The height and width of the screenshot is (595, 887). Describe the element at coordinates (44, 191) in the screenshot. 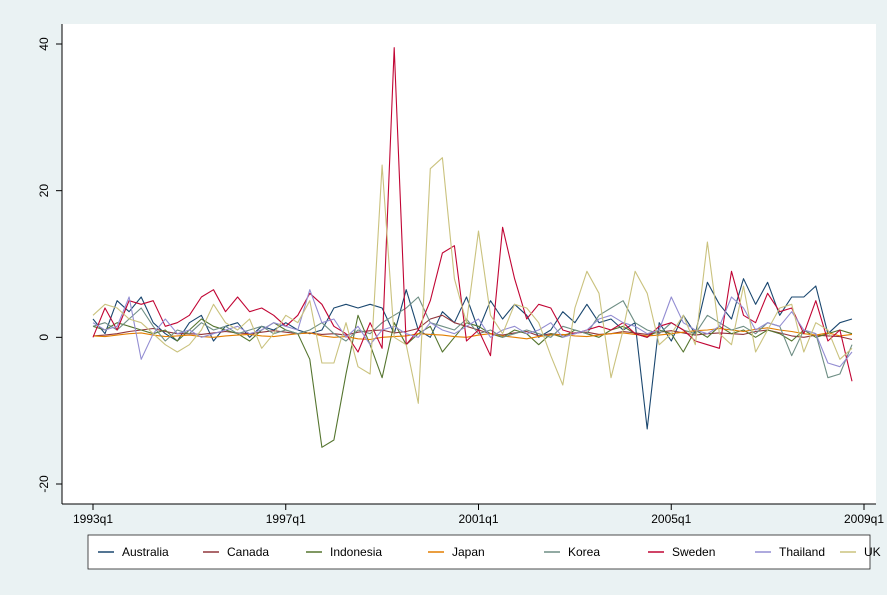

I see `y-tick-label: 20` at that location.